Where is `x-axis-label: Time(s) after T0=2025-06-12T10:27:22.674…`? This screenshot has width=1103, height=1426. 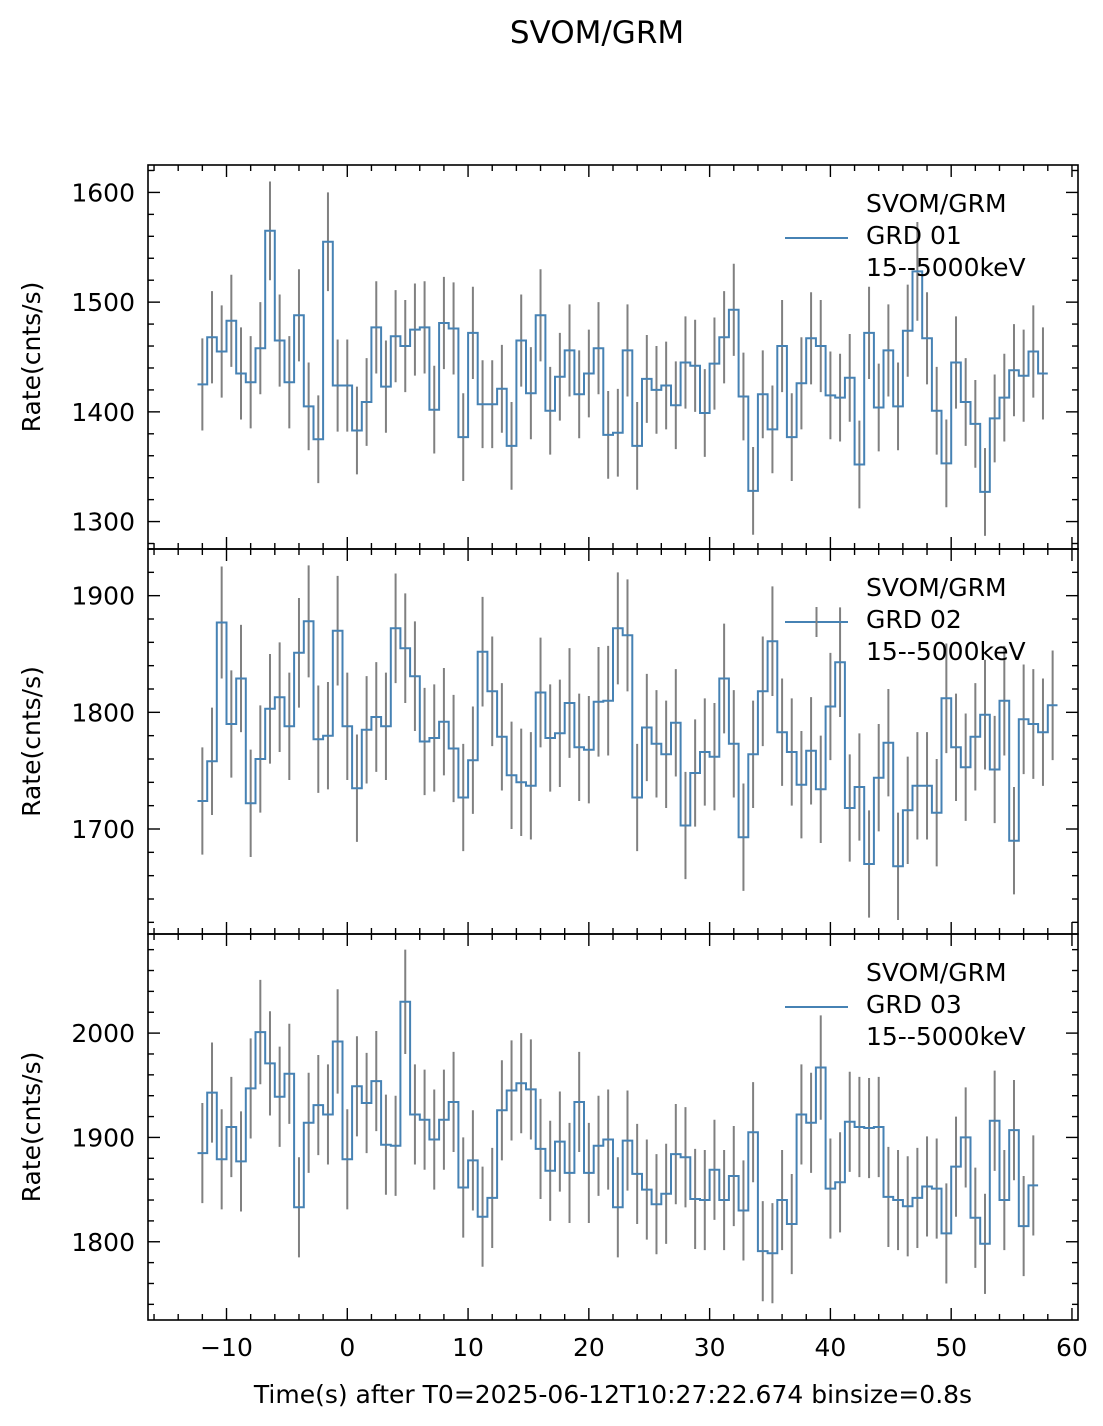 x-axis-label: Time(s) after T0=2025-06-12T10:27:22.674… is located at coordinates (612, 1394).